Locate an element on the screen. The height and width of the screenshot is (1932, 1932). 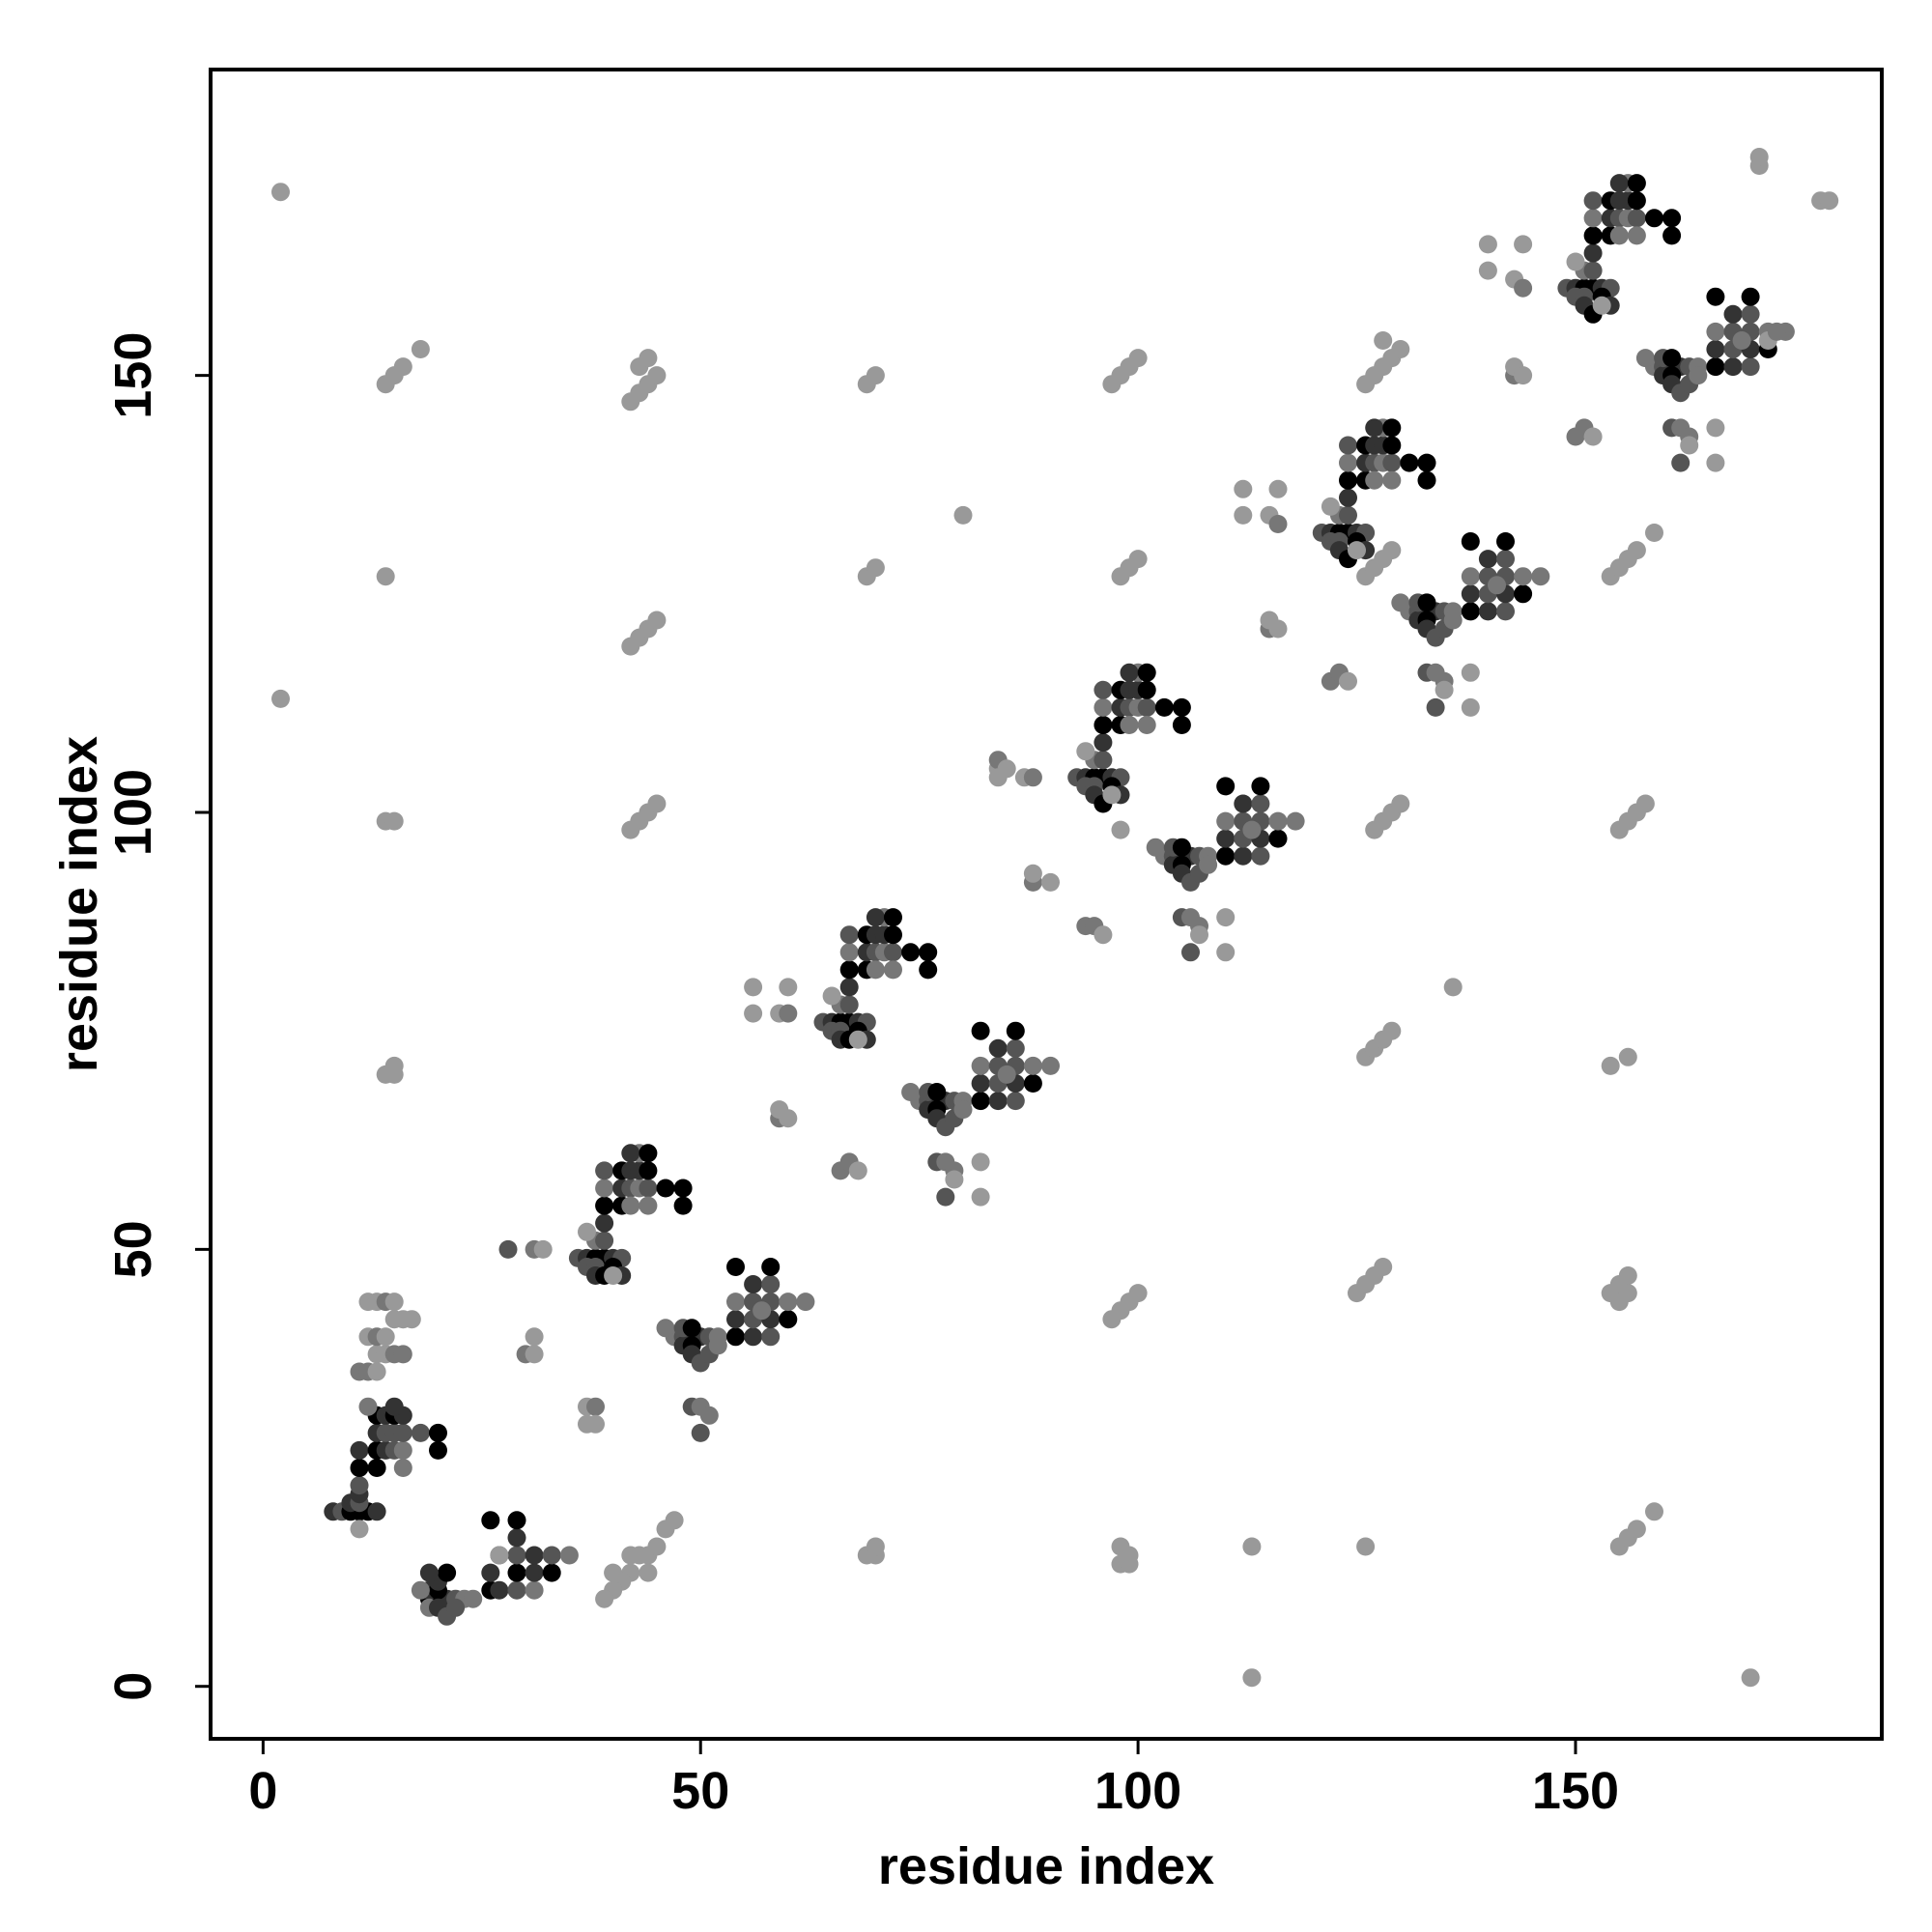
x-axis-title: residue index is located at coordinates (1046, 1866).